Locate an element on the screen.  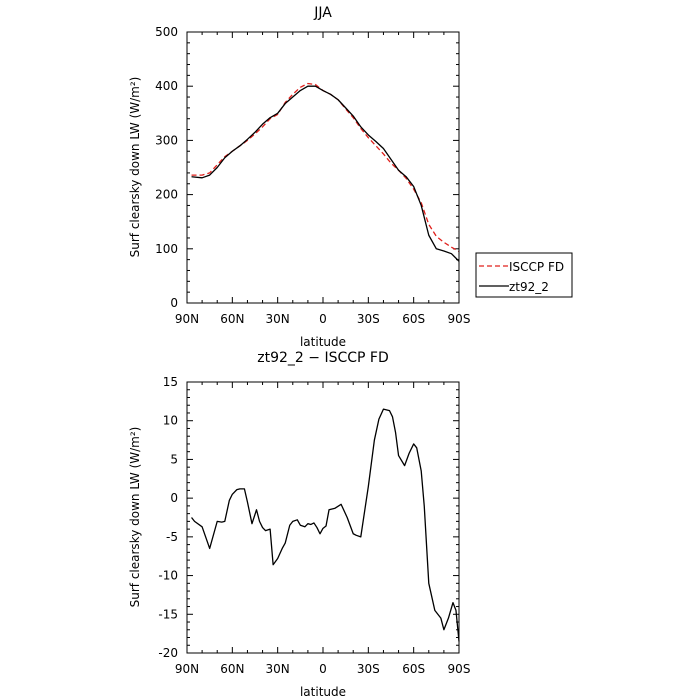
y-tick-label: 10 is located at coordinates (170, 421).